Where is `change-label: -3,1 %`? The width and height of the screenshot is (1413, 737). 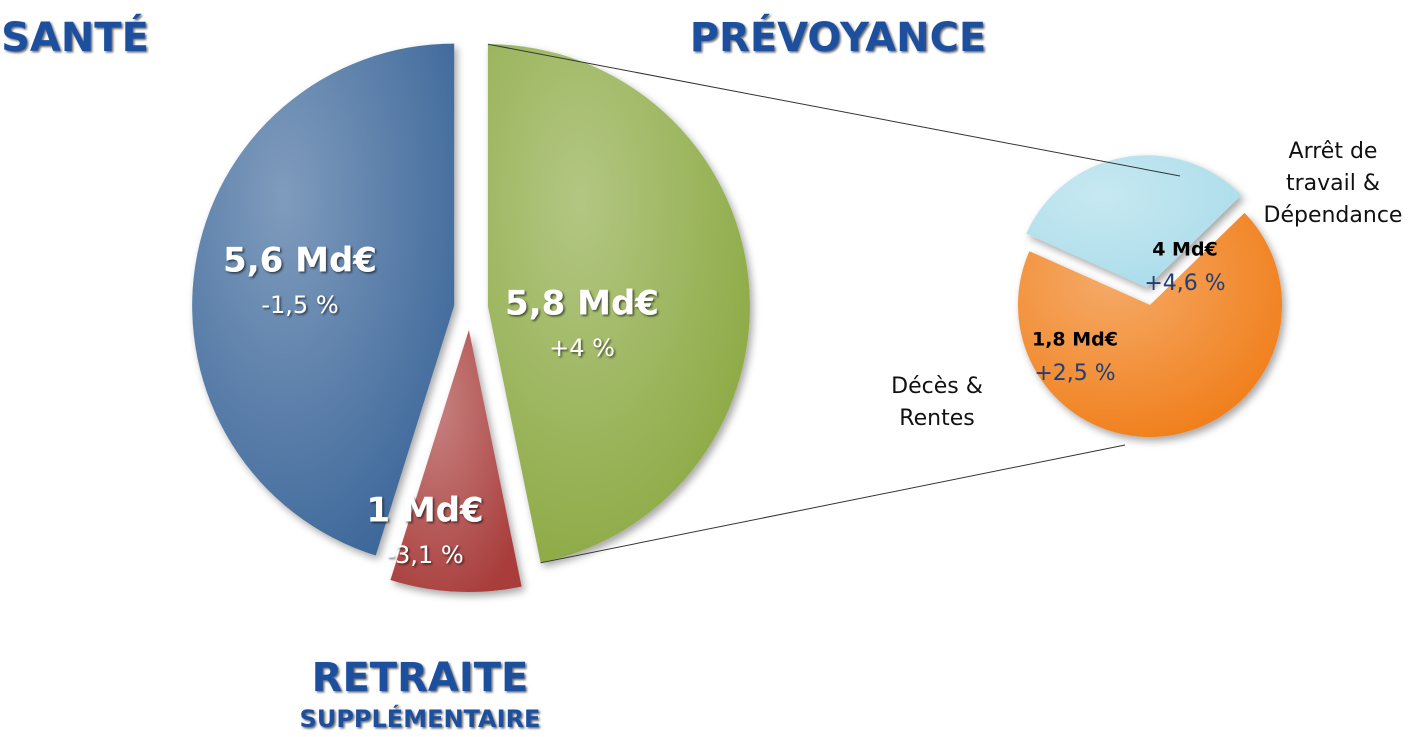 change-label: -3,1 % is located at coordinates (424, 555).